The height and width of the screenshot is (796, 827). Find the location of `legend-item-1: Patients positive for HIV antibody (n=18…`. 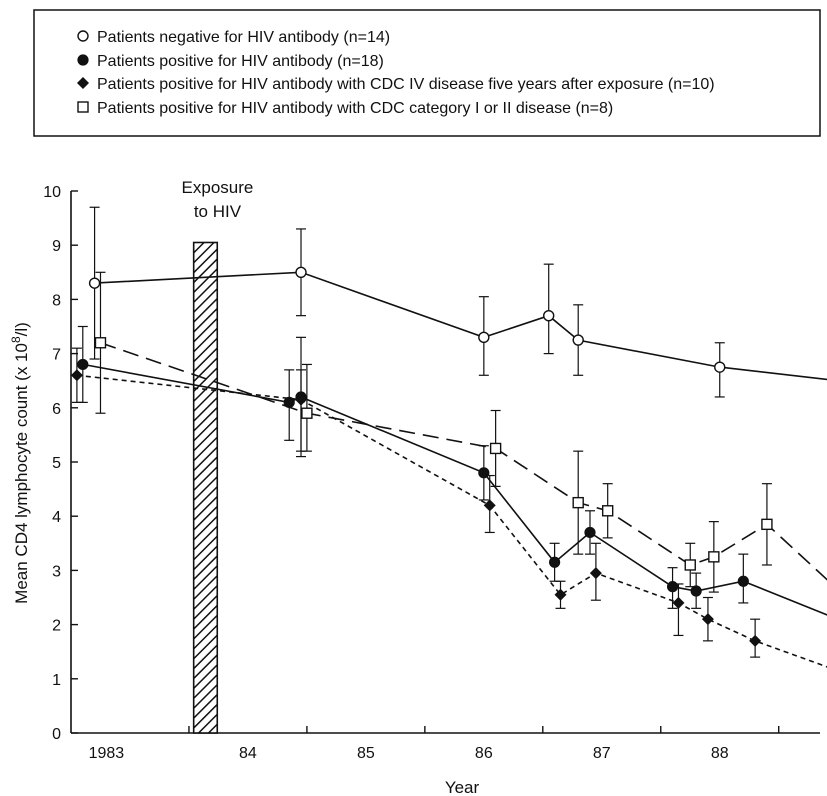

legend-item-1: Patients positive for HIV antibody (n=18… is located at coordinates (230, 61).